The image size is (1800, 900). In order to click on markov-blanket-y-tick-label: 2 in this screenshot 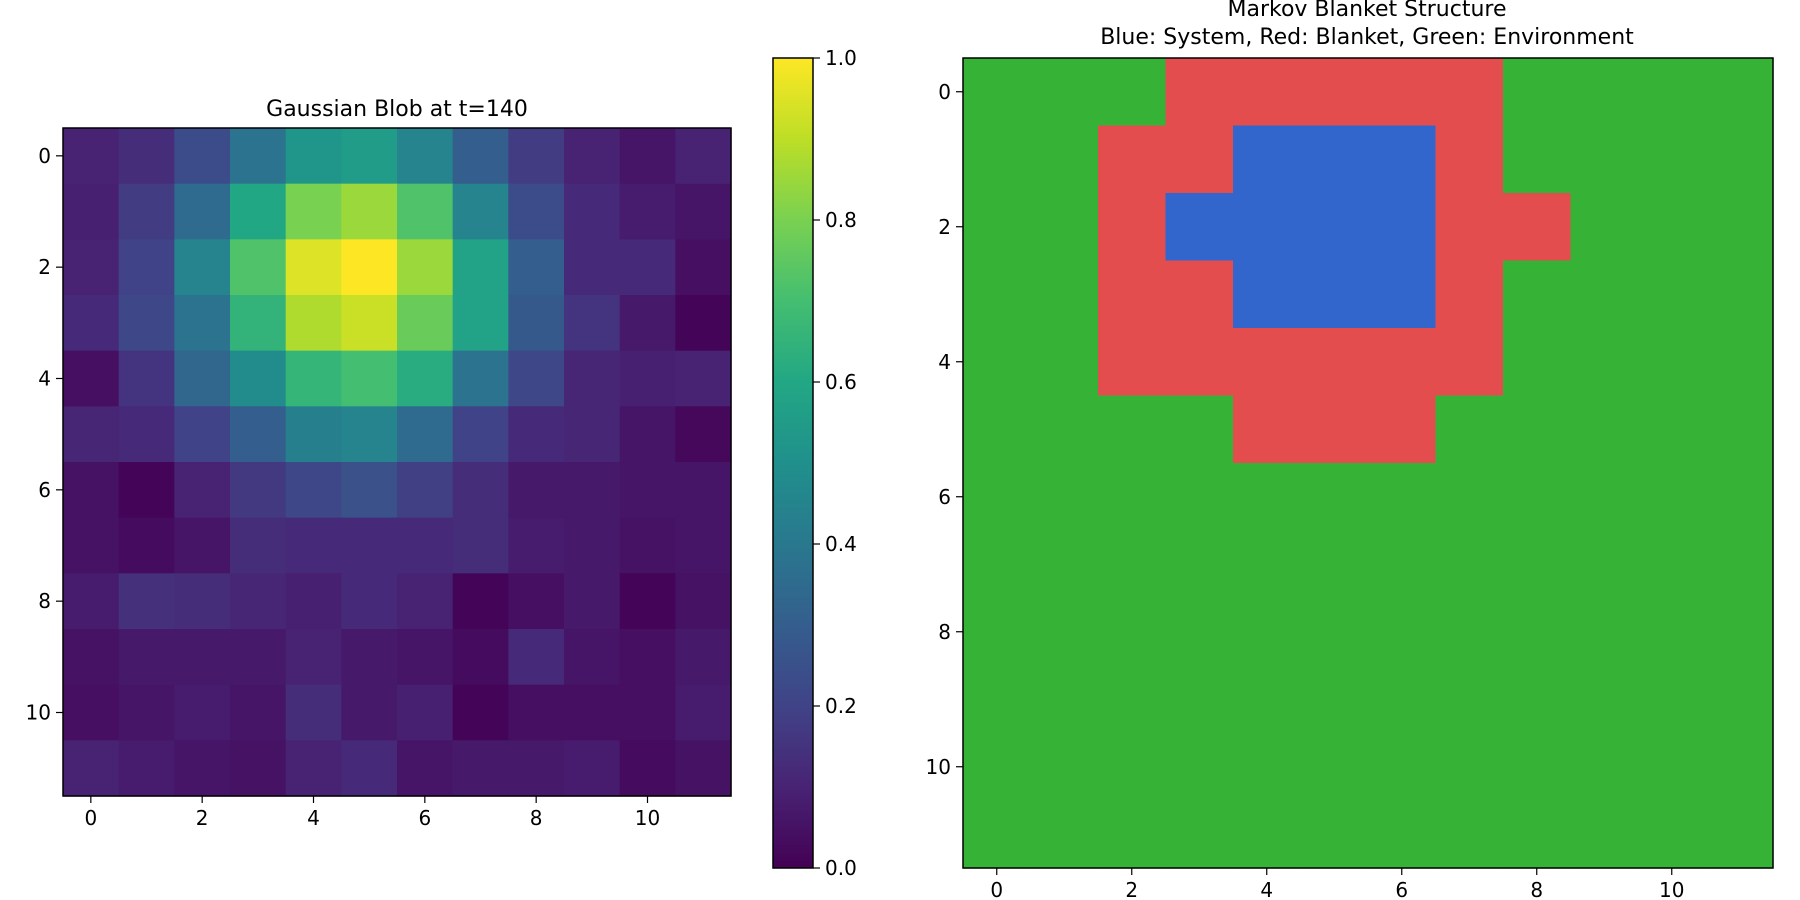, I will do `click(944, 227)`.